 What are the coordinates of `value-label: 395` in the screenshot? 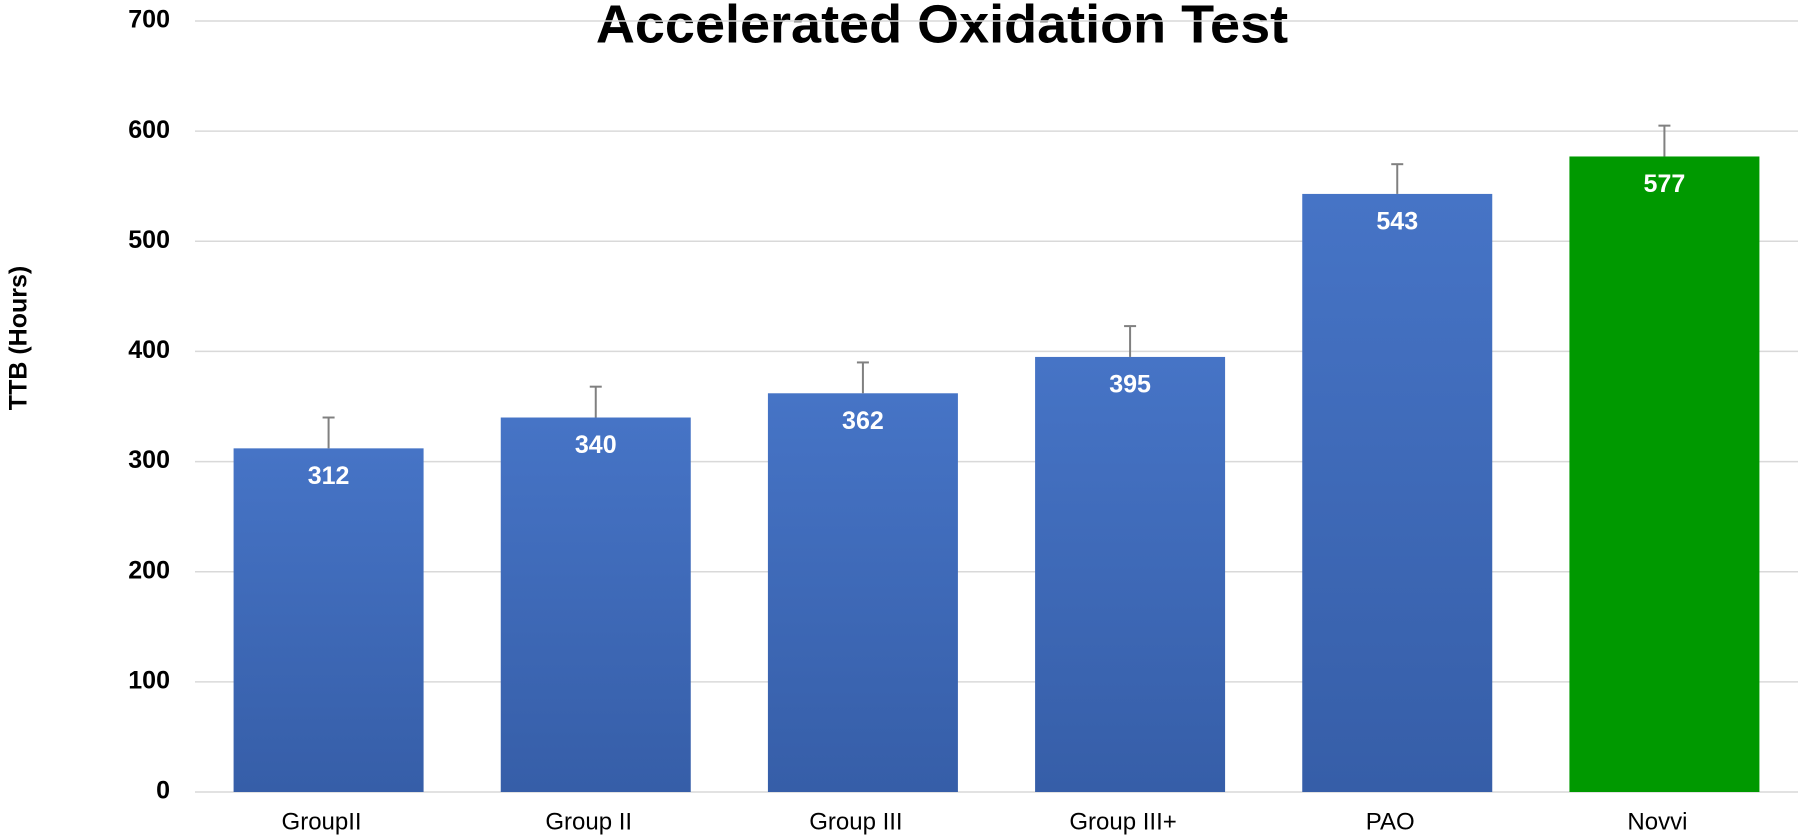 It's located at (1130, 385).